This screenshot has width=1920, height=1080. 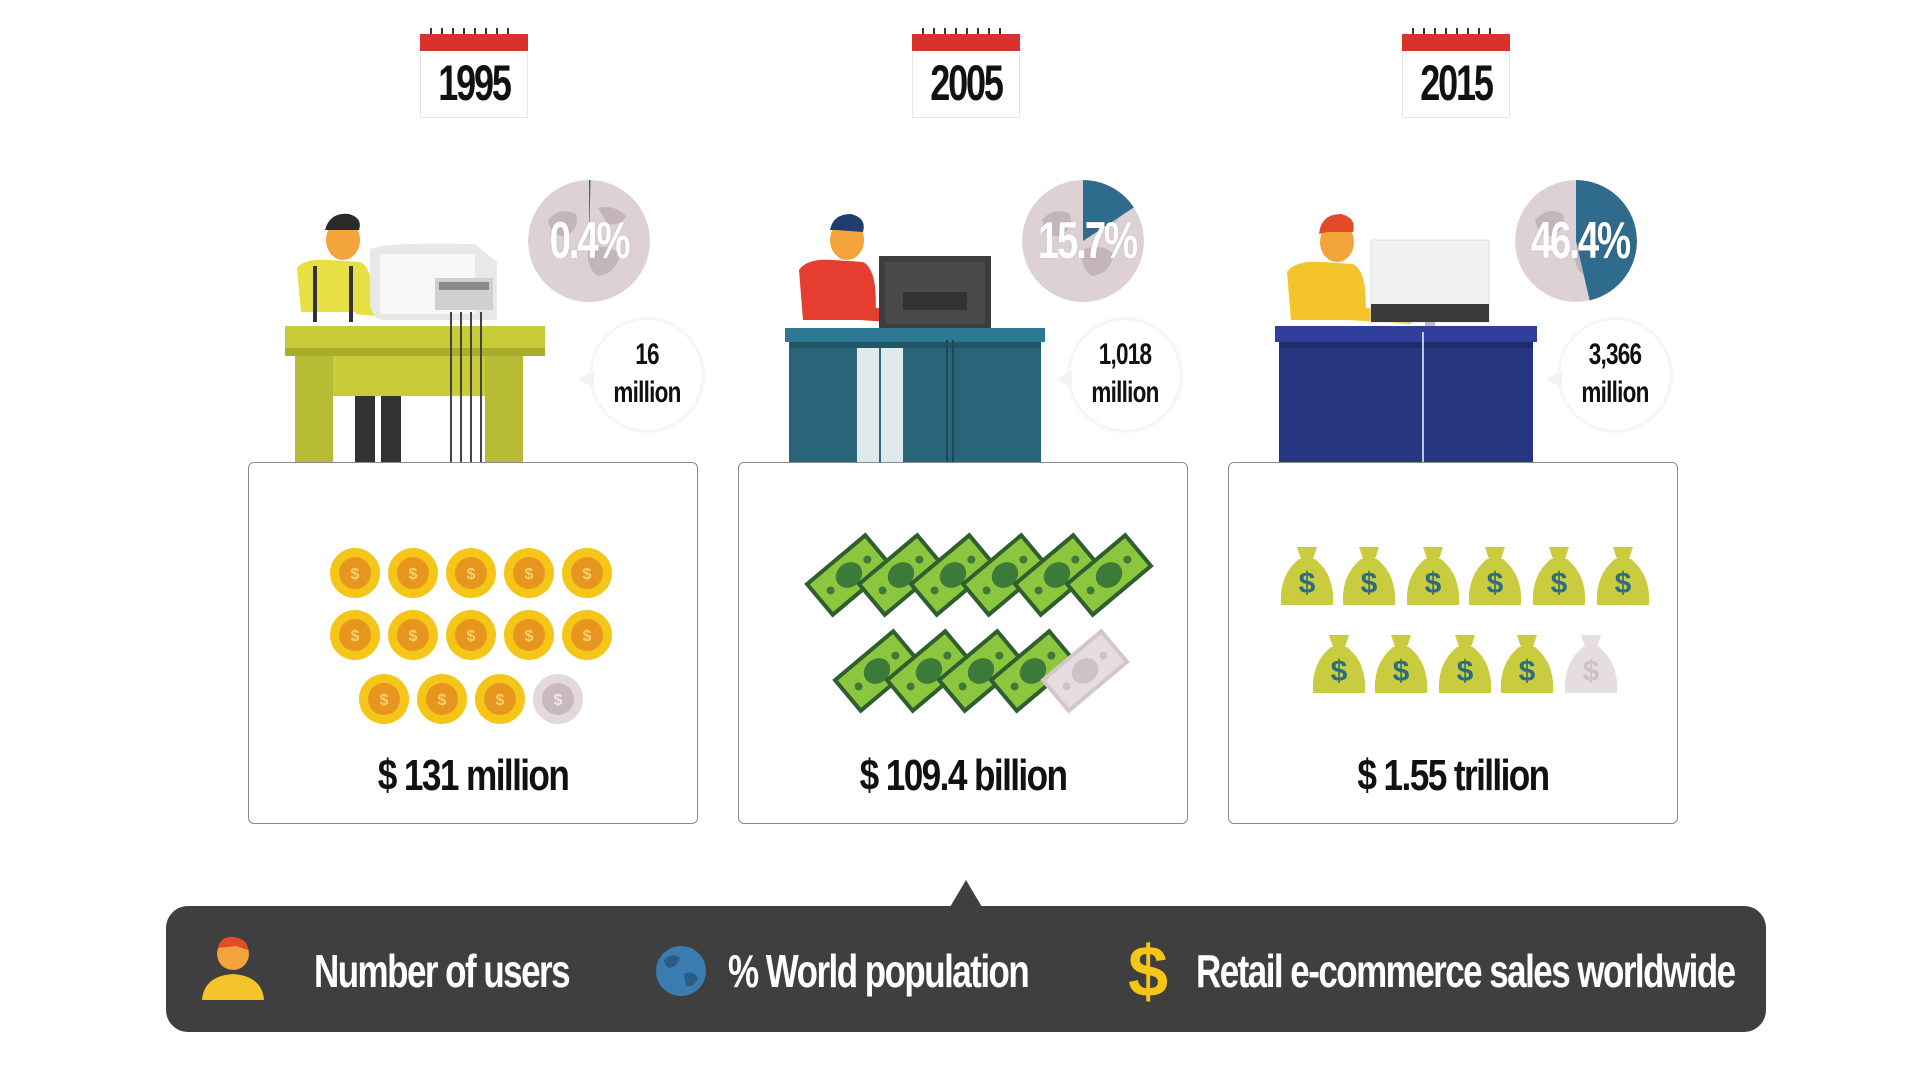 What do you see at coordinates (1466, 971) in the screenshot?
I see `legend-sales-label: Retail e-commerce sales worldwide` at bounding box center [1466, 971].